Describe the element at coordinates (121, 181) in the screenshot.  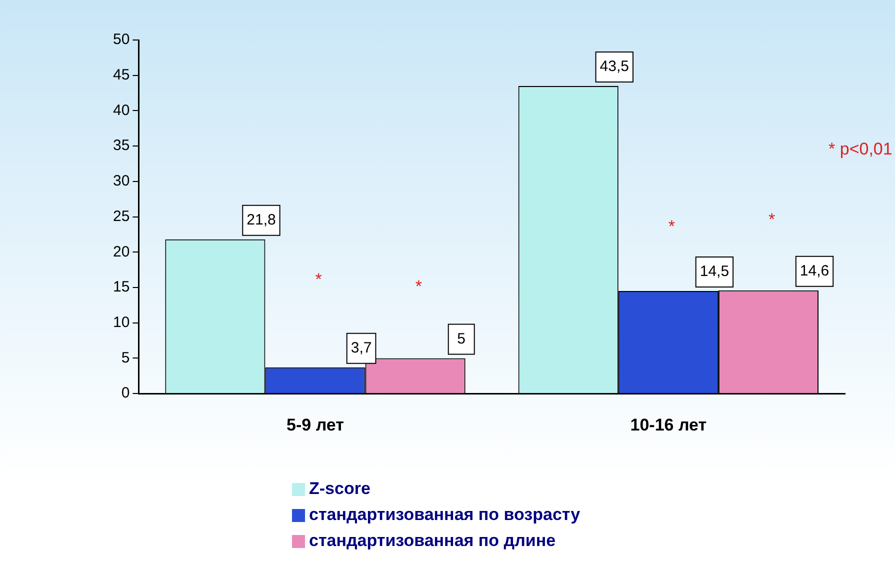
I see `y-tick-label: 30` at that location.